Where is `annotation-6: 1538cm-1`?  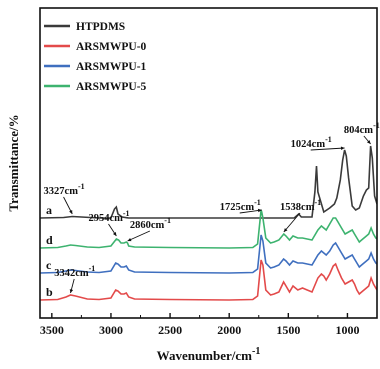 annotation-6: 1538cm-1 is located at coordinates (300, 205).